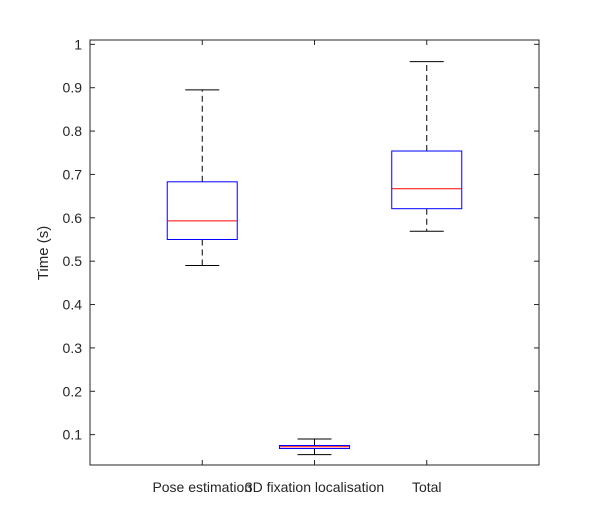 The width and height of the screenshot is (594, 525). I want to click on x-tick-label: 3D fixation localisation, so click(314, 487).